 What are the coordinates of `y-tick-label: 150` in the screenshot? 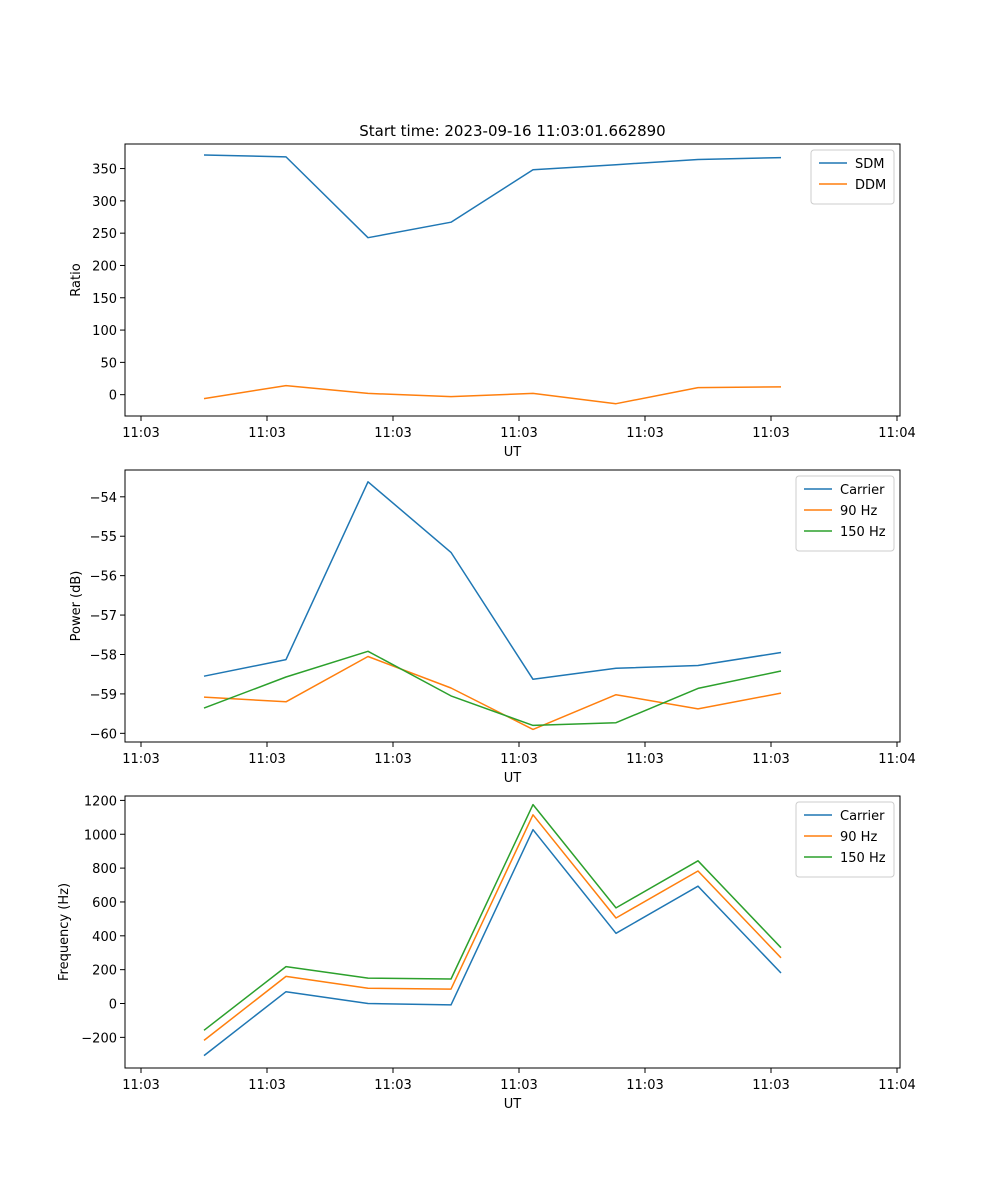 It's located at (104, 299).